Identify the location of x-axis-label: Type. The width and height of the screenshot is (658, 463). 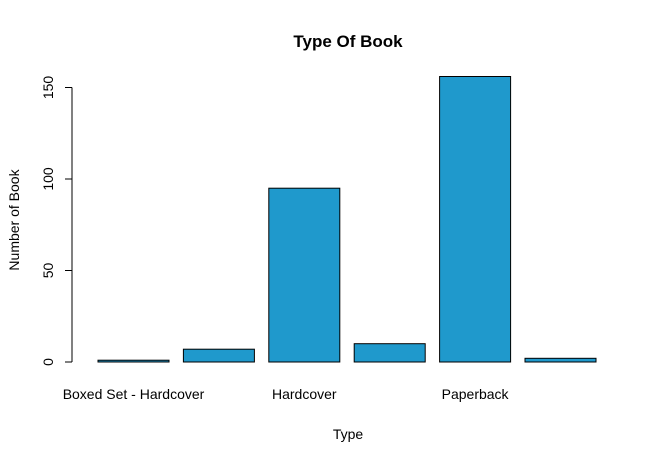
(348, 434).